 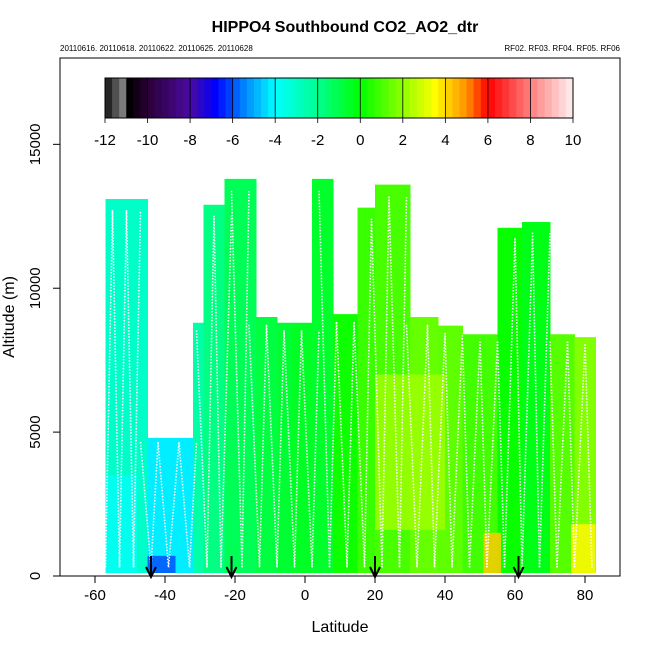 I want to click on colorbar-tick-label: -10, so click(x=148, y=140).